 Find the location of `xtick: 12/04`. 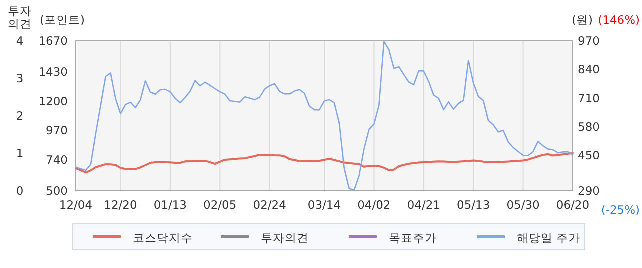

xtick: 12/04 is located at coordinates (76, 205).